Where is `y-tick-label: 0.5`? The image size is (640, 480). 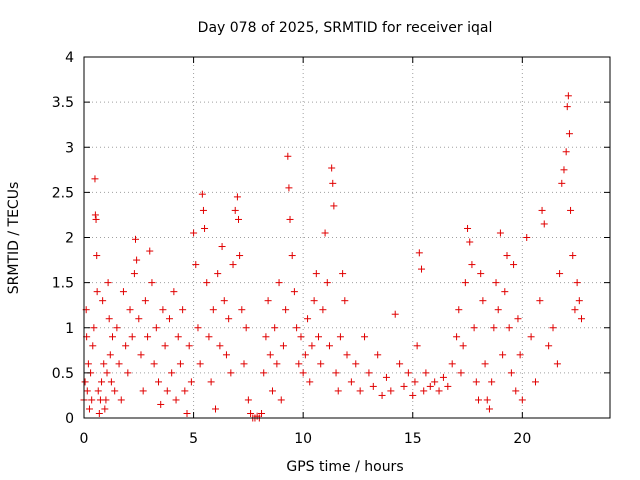
y-tick-label: 0.5 is located at coordinates (63, 374).